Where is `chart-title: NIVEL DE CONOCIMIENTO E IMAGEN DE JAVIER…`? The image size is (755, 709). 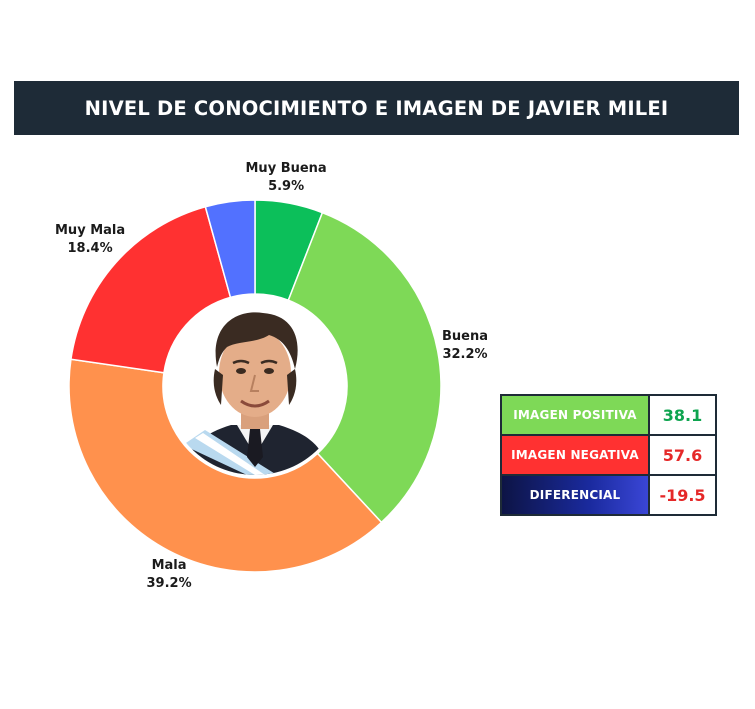 chart-title: NIVEL DE CONOCIMIENTO E IMAGEN DE JAVIER… is located at coordinates (376, 108).